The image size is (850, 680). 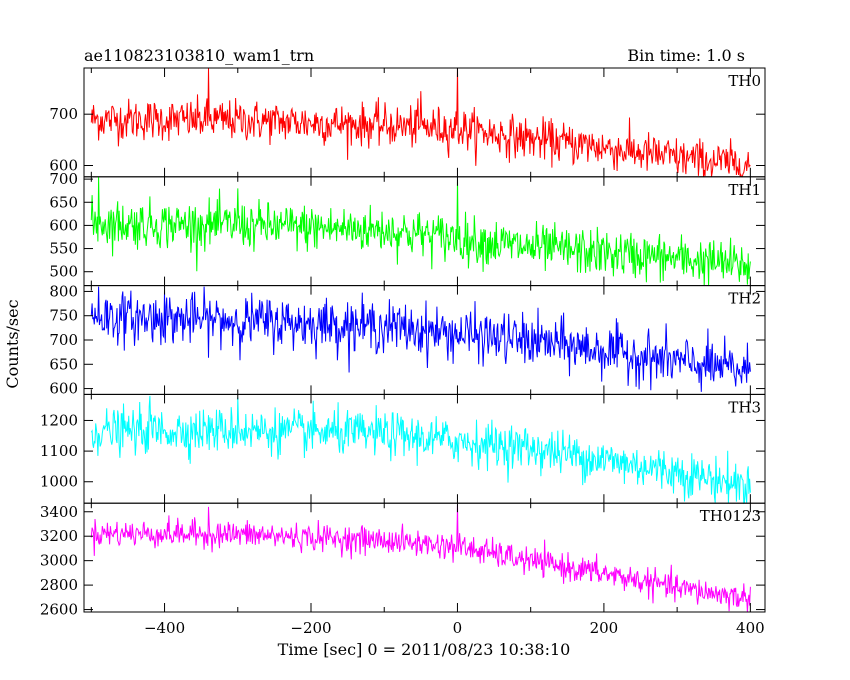 I want to click on panel-th0123: 2600 2800 3000 3200 3400 TH0123, so click(x=403, y=560).